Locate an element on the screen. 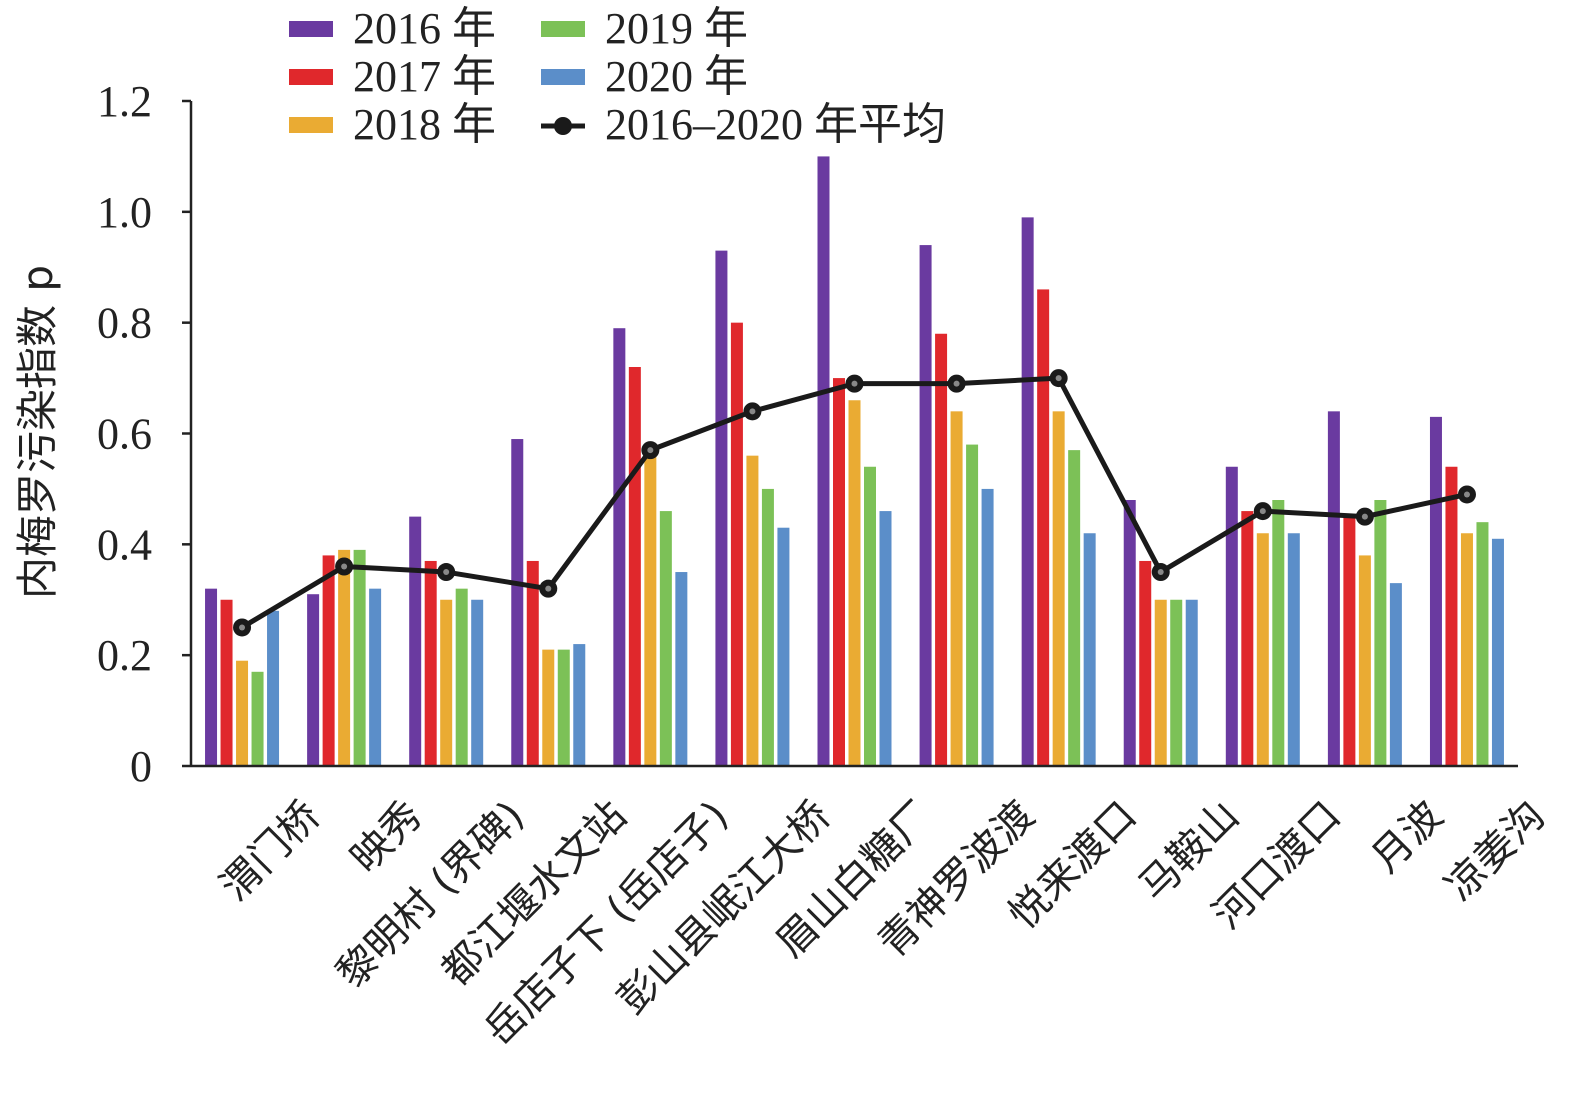  legend-label: 2016–2020 年平均 is located at coordinates (775, 124).